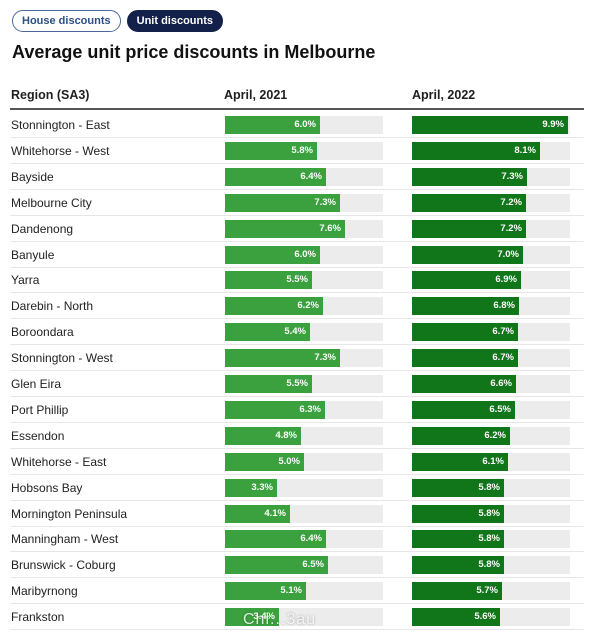 Image resolution: width=589 pixels, height=637 pixels. What do you see at coordinates (40, 409) in the screenshot?
I see `region-label: Port Phillip` at bounding box center [40, 409].